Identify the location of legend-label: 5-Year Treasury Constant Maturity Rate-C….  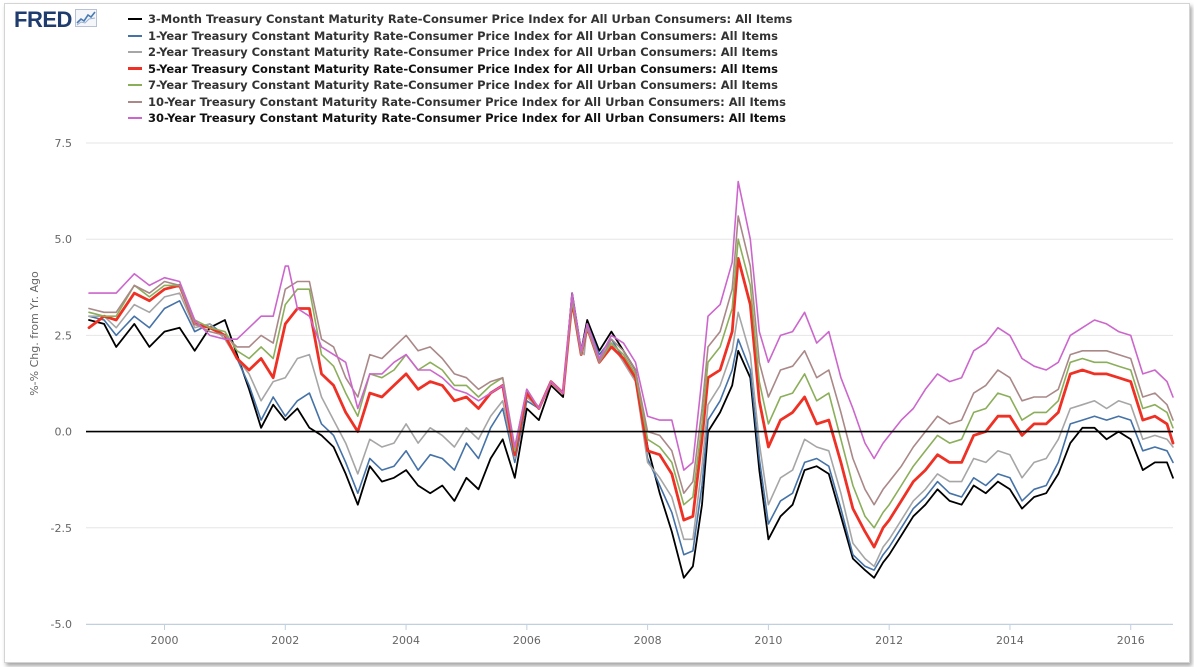
(463, 68).